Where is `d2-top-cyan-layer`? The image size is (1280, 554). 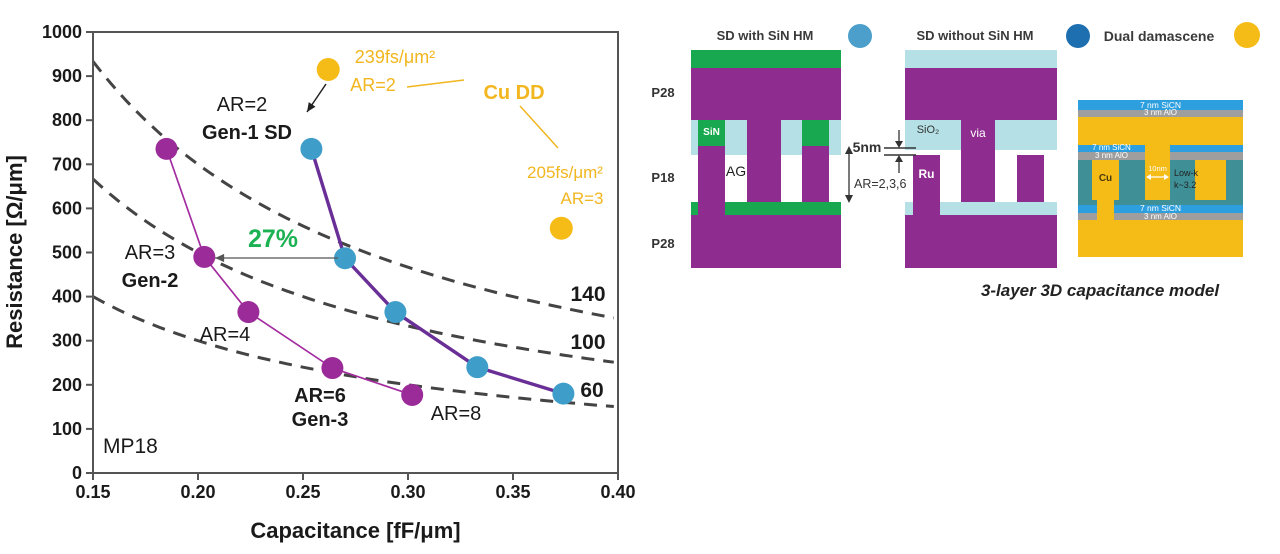
d2-top-cyan-layer is located at coordinates (981, 59).